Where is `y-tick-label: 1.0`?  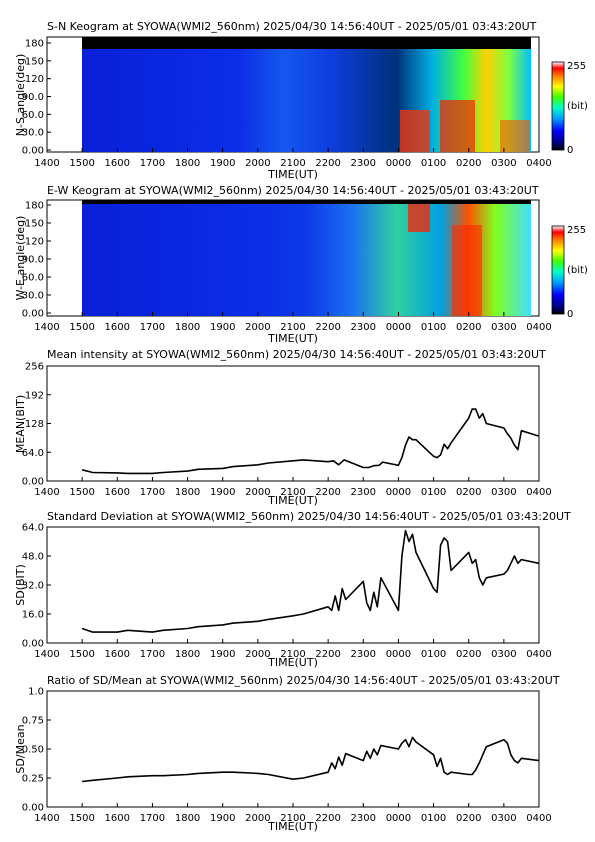 y-tick-label: 1.0 is located at coordinates (36, 692).